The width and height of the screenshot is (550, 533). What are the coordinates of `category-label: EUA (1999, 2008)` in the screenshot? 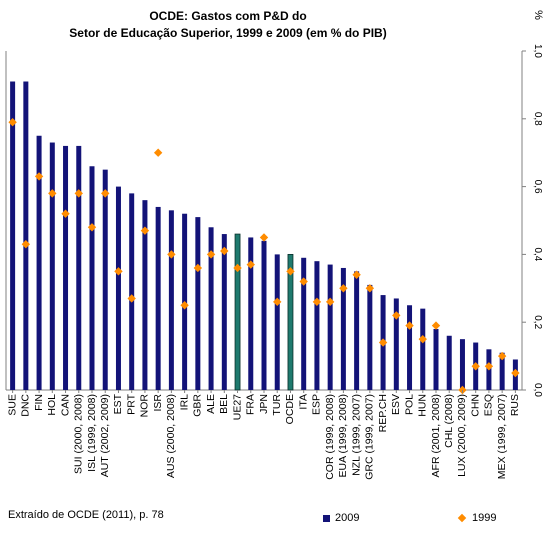 It's located at (343, 435).